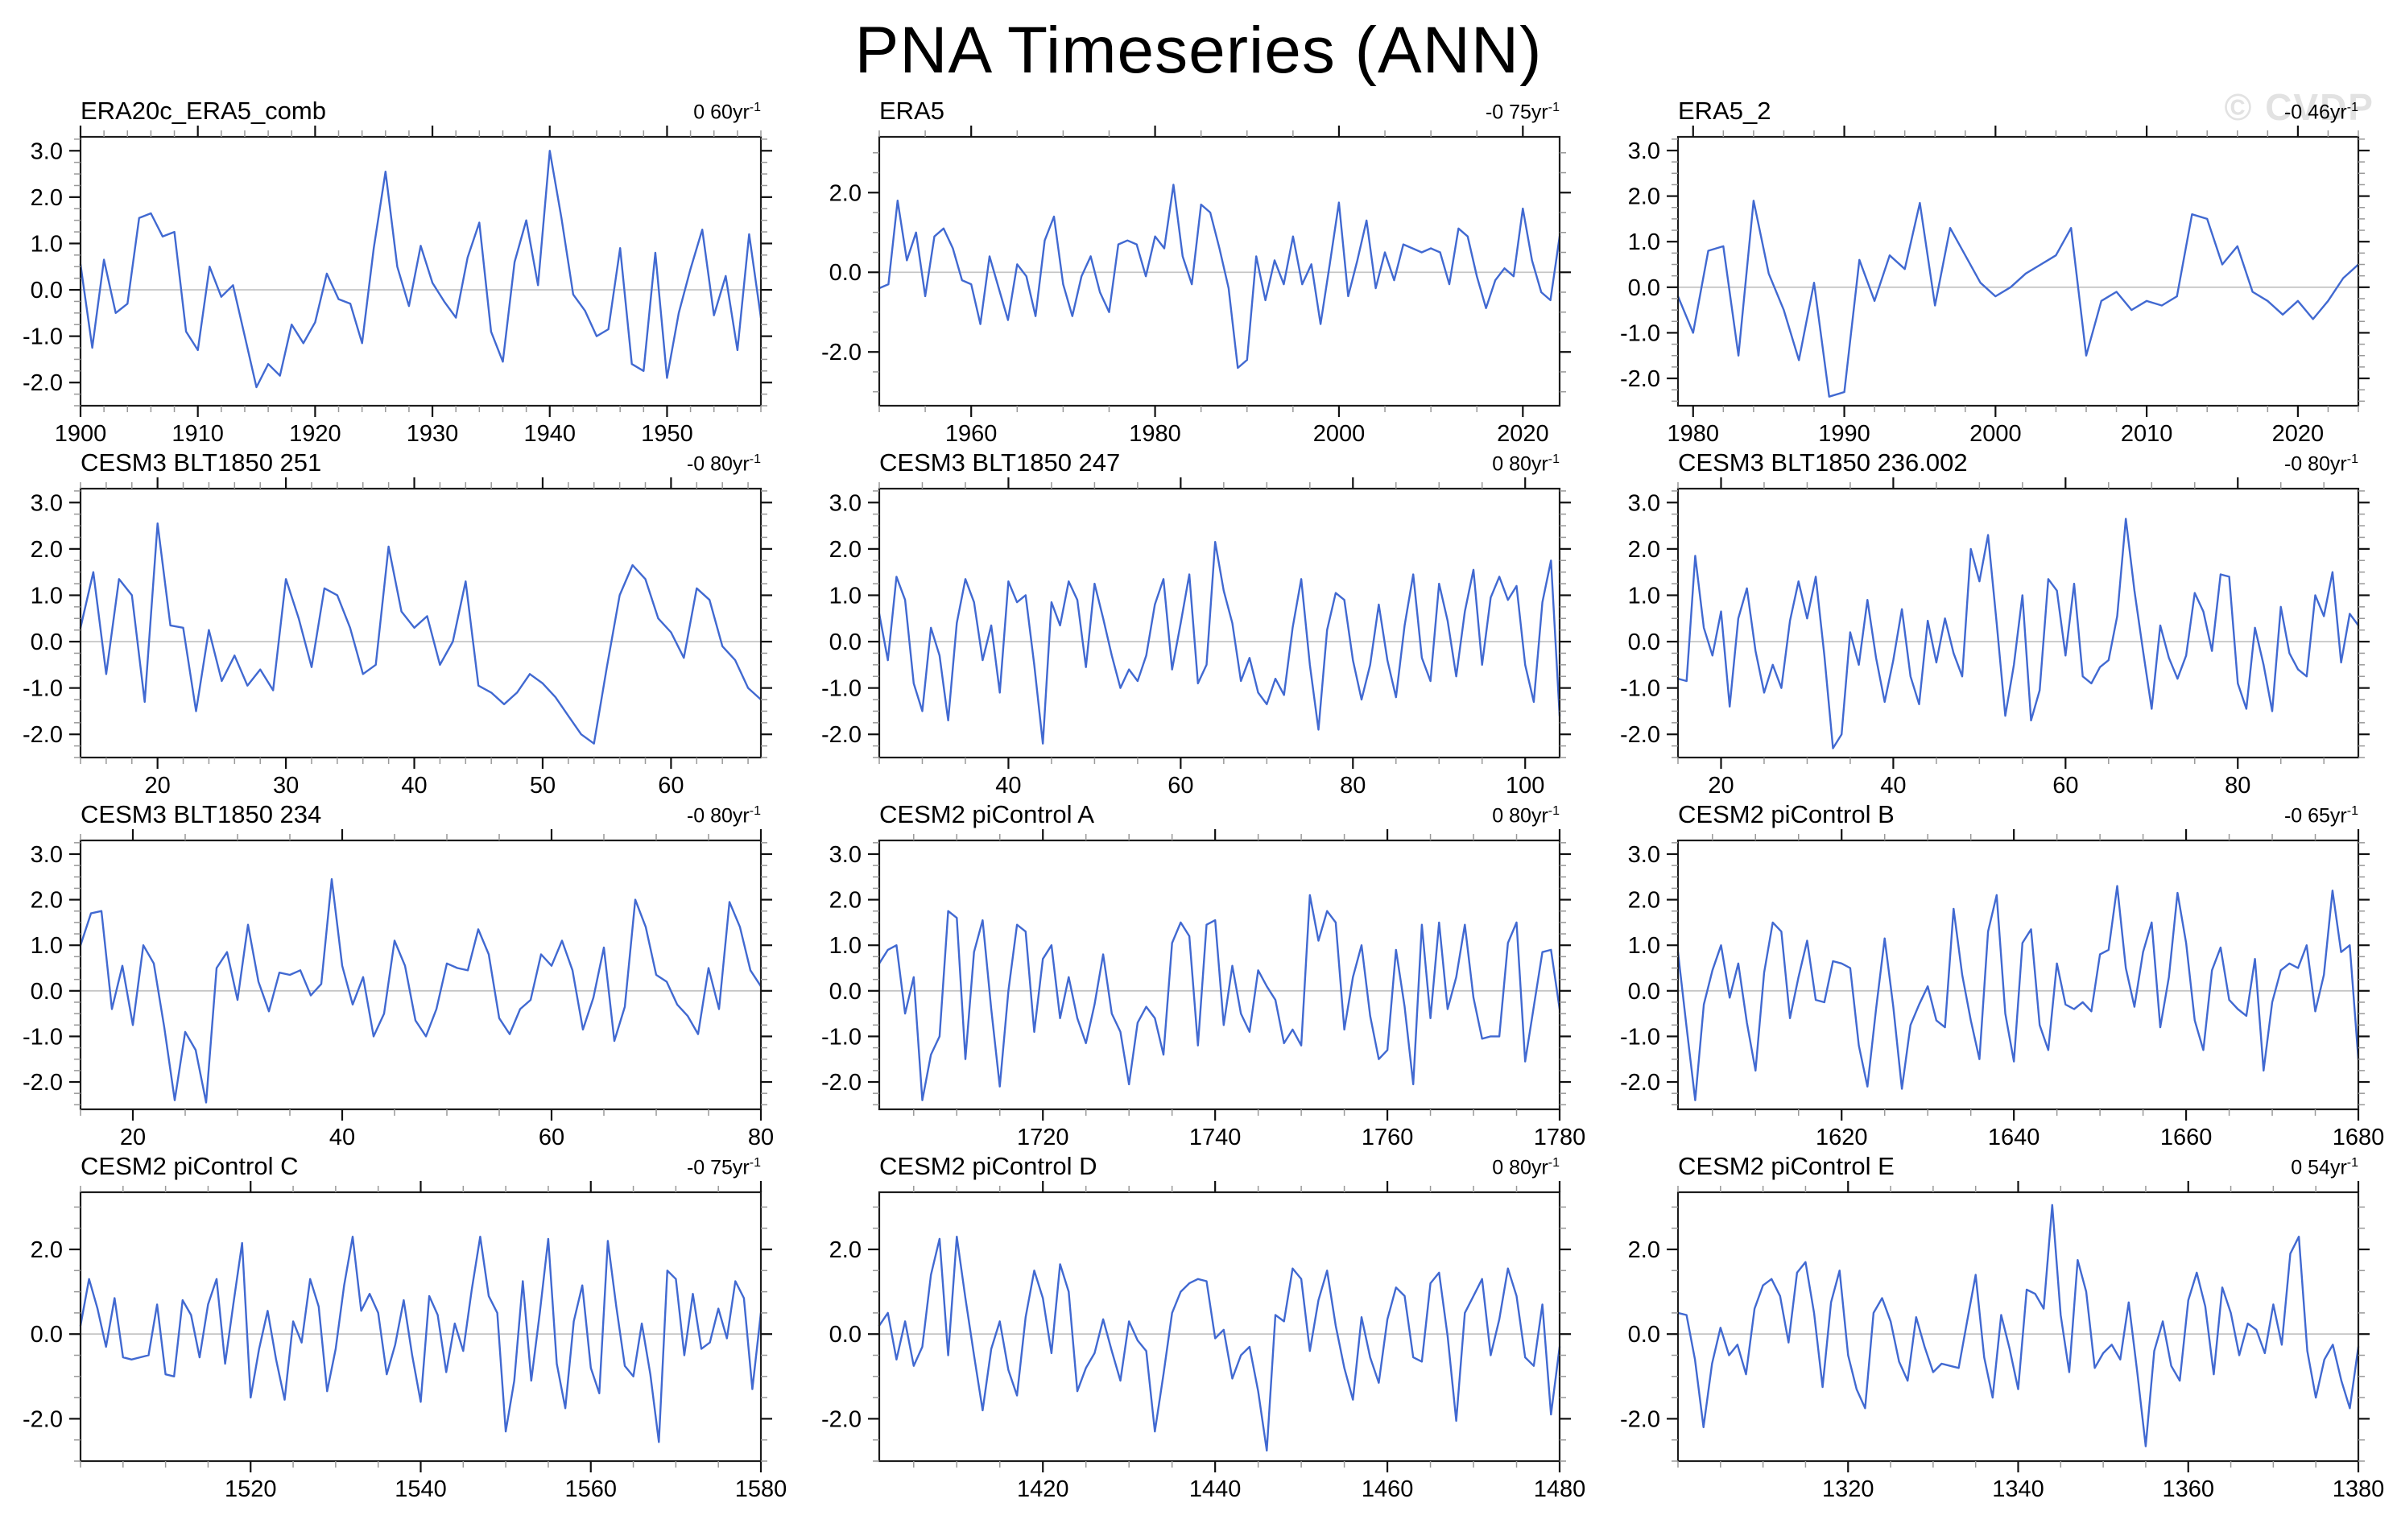 This screenshot has height=1540, width=2397. I want to click on panel-header: CESM2 piControl D 0 80yr-1, so click(1198, 1165).